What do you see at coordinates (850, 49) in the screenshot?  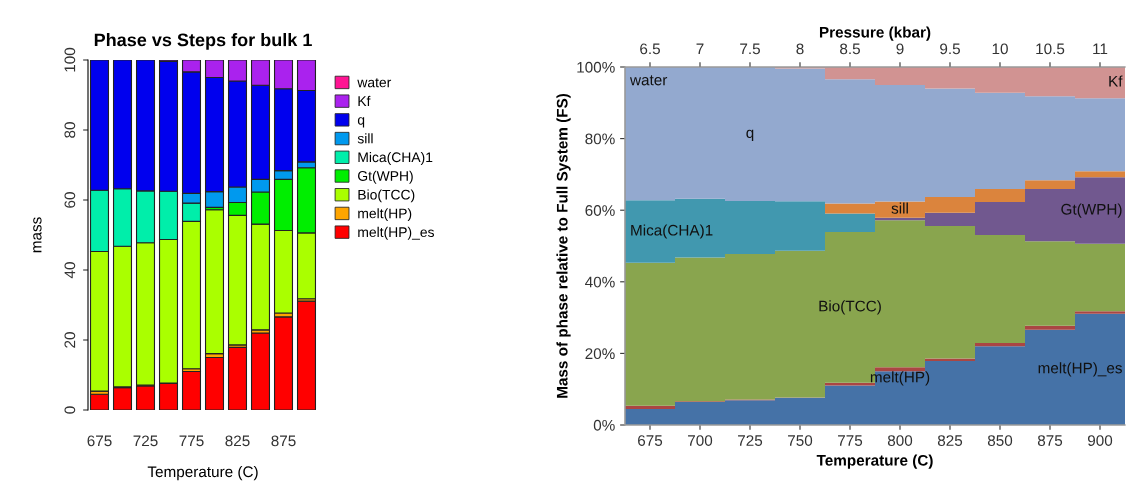 I see `x2-tick-label: 8.5` at bounding box center [850, 49].